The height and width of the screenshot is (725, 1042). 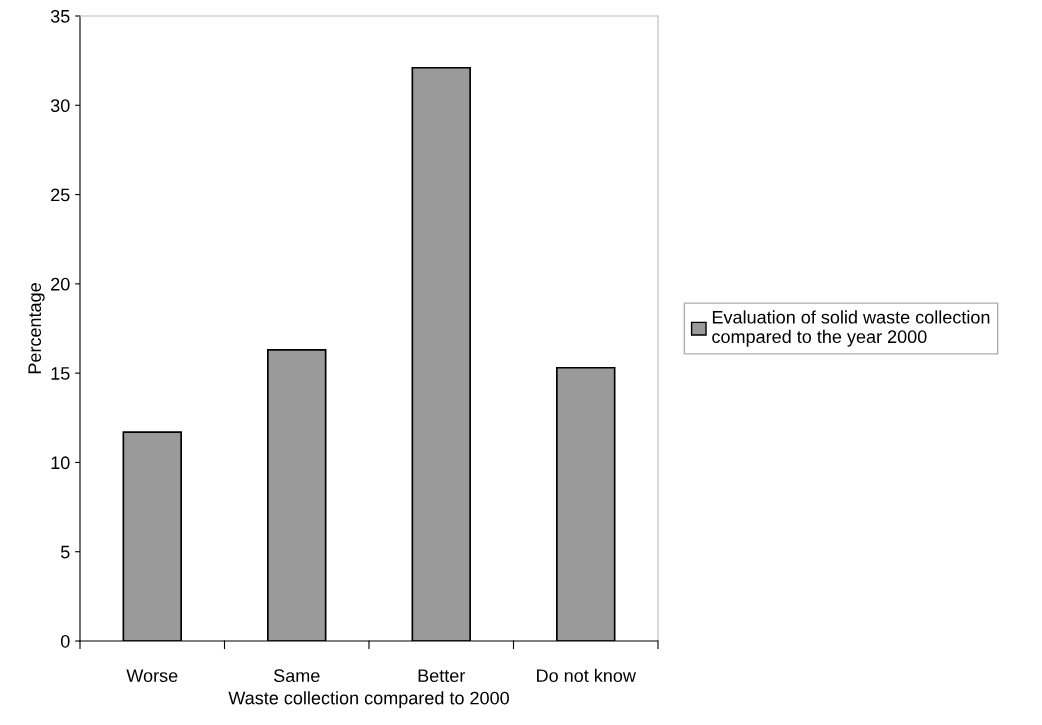 I want to click on x-axis-title: Waste collection compared to 2000, so click(x=368, y=699).